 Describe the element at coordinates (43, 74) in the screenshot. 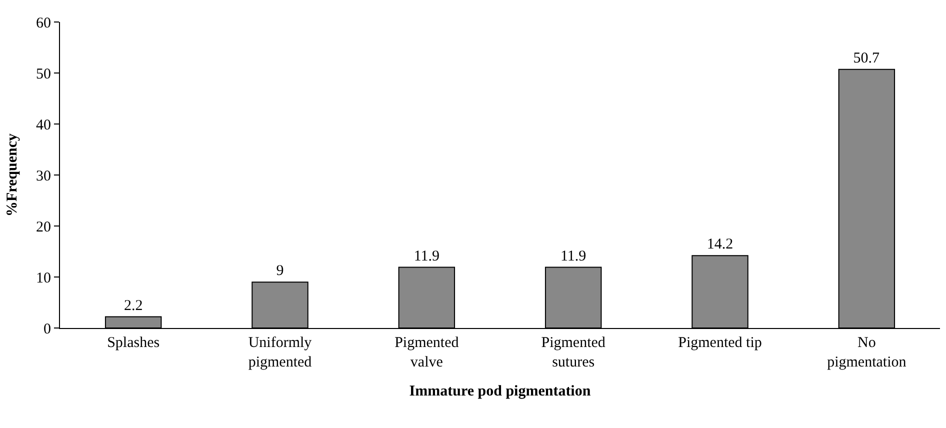

I see `y-tick-label: 50` at that location.